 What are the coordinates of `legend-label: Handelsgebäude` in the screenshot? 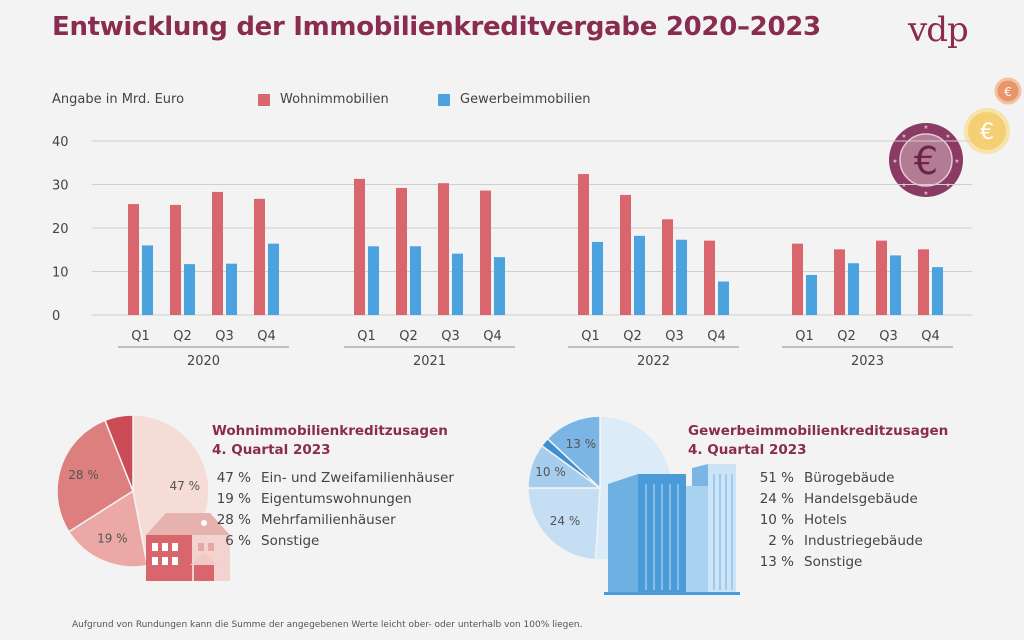 It's located at (861, 499).